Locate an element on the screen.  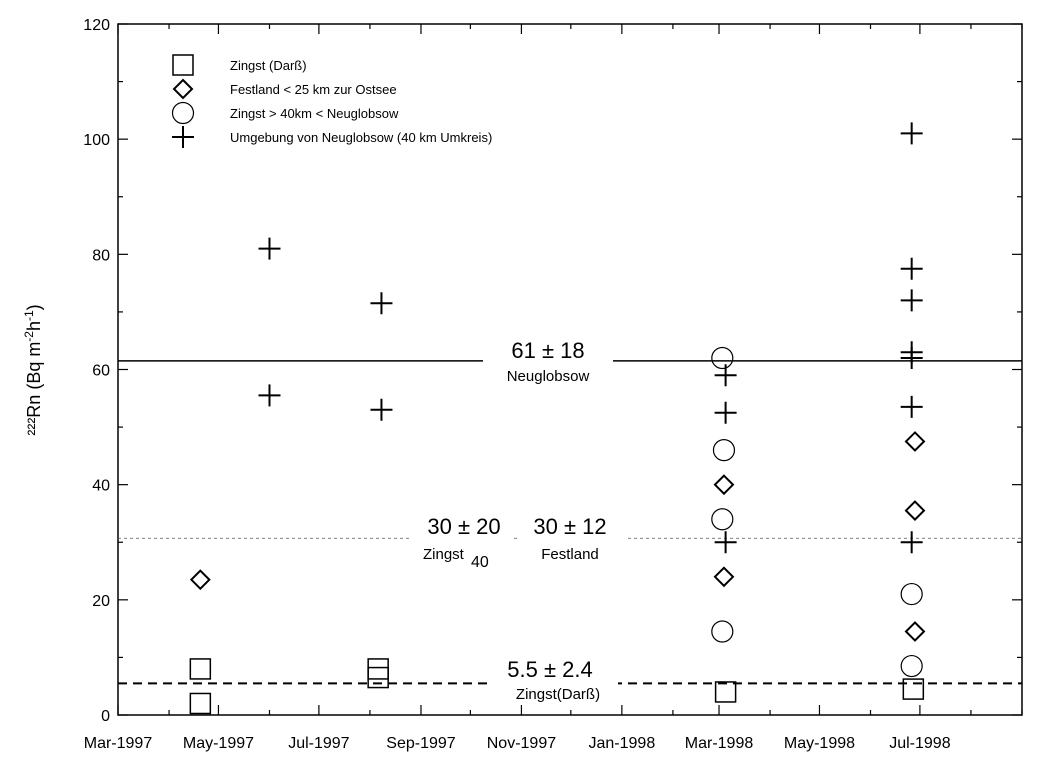
x-tick-label: Nov-1997 is located at coordinates (521, 743).